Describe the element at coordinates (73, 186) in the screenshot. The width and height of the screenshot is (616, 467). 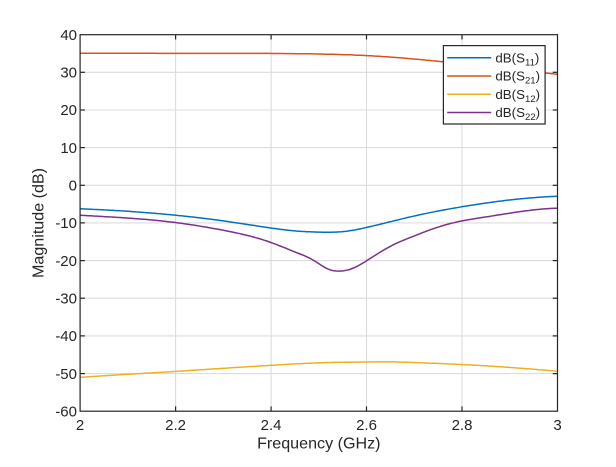
I see `svg-text: 0` at that location.